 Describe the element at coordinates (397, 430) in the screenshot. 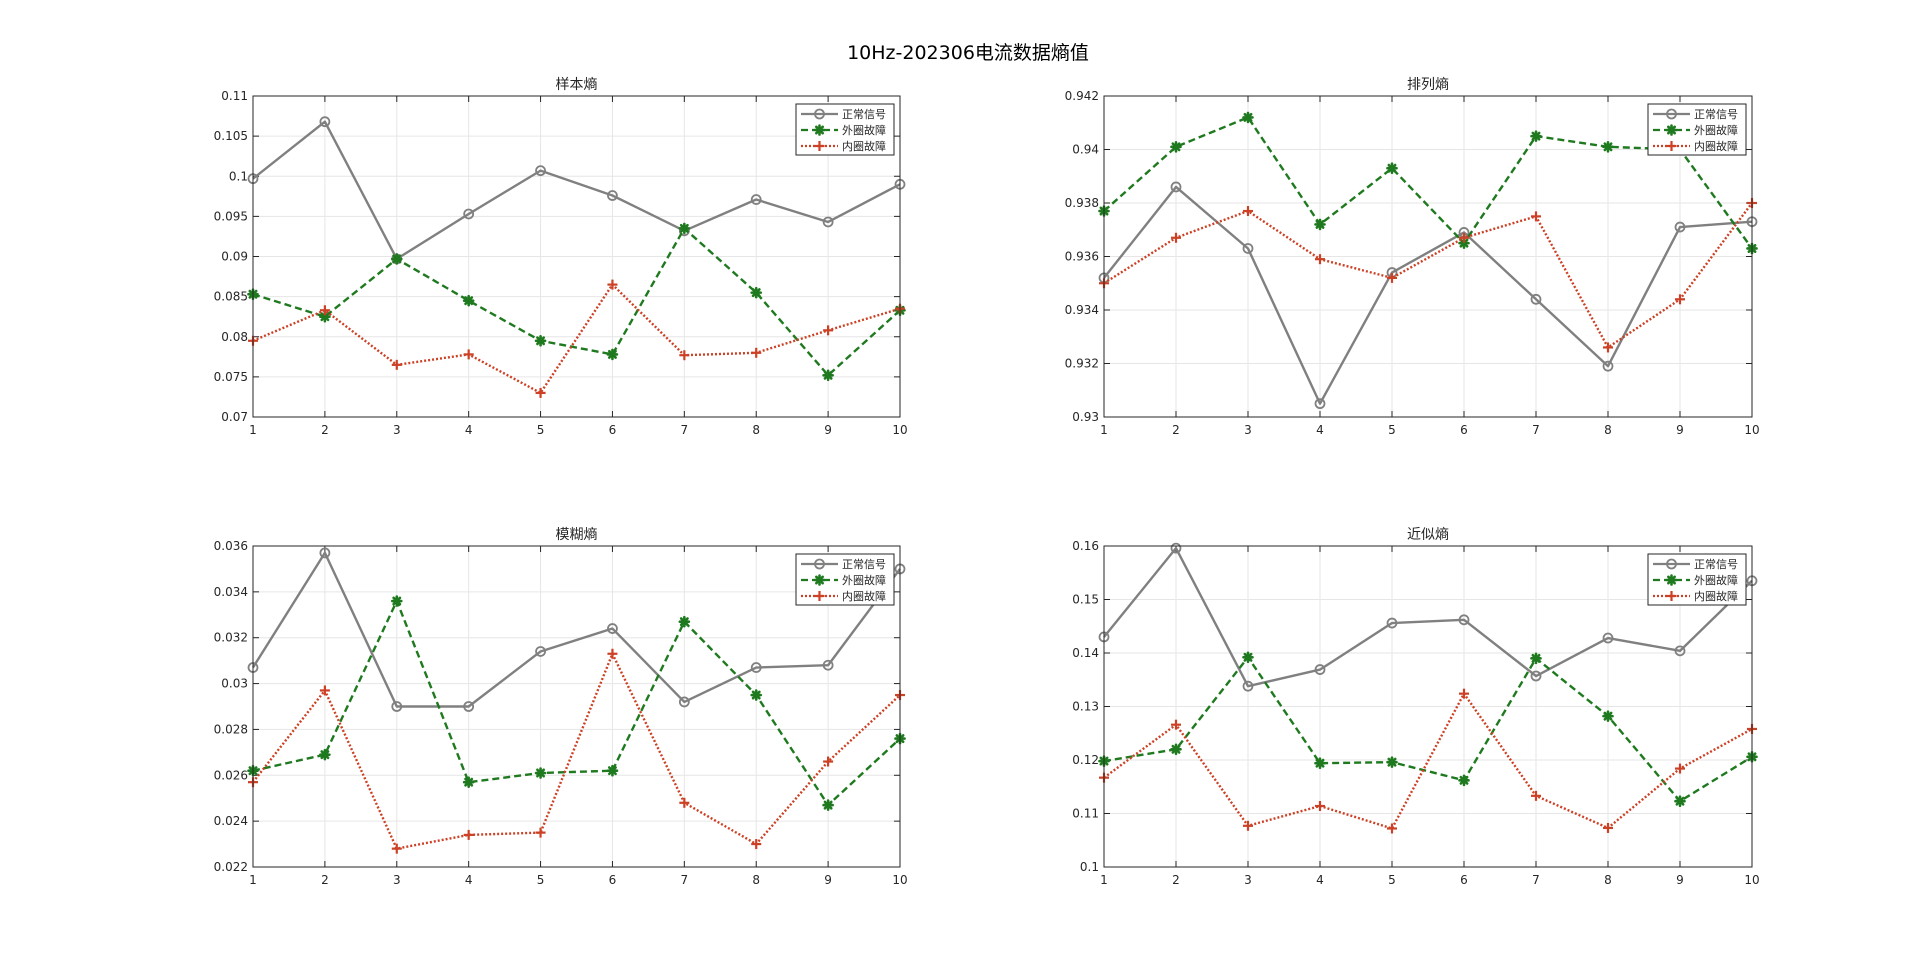

I see `x-tick-label: 3` at that location.